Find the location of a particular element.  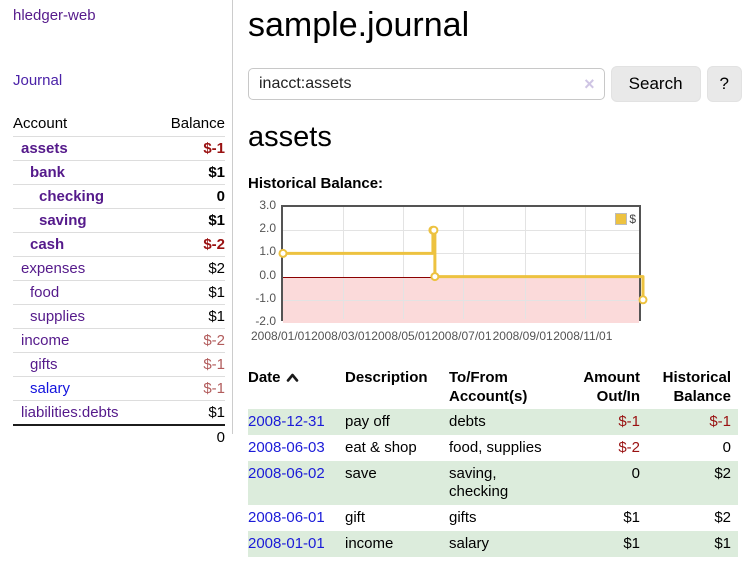

account-row: gifts $-1 is located at coordinates (119, 364).